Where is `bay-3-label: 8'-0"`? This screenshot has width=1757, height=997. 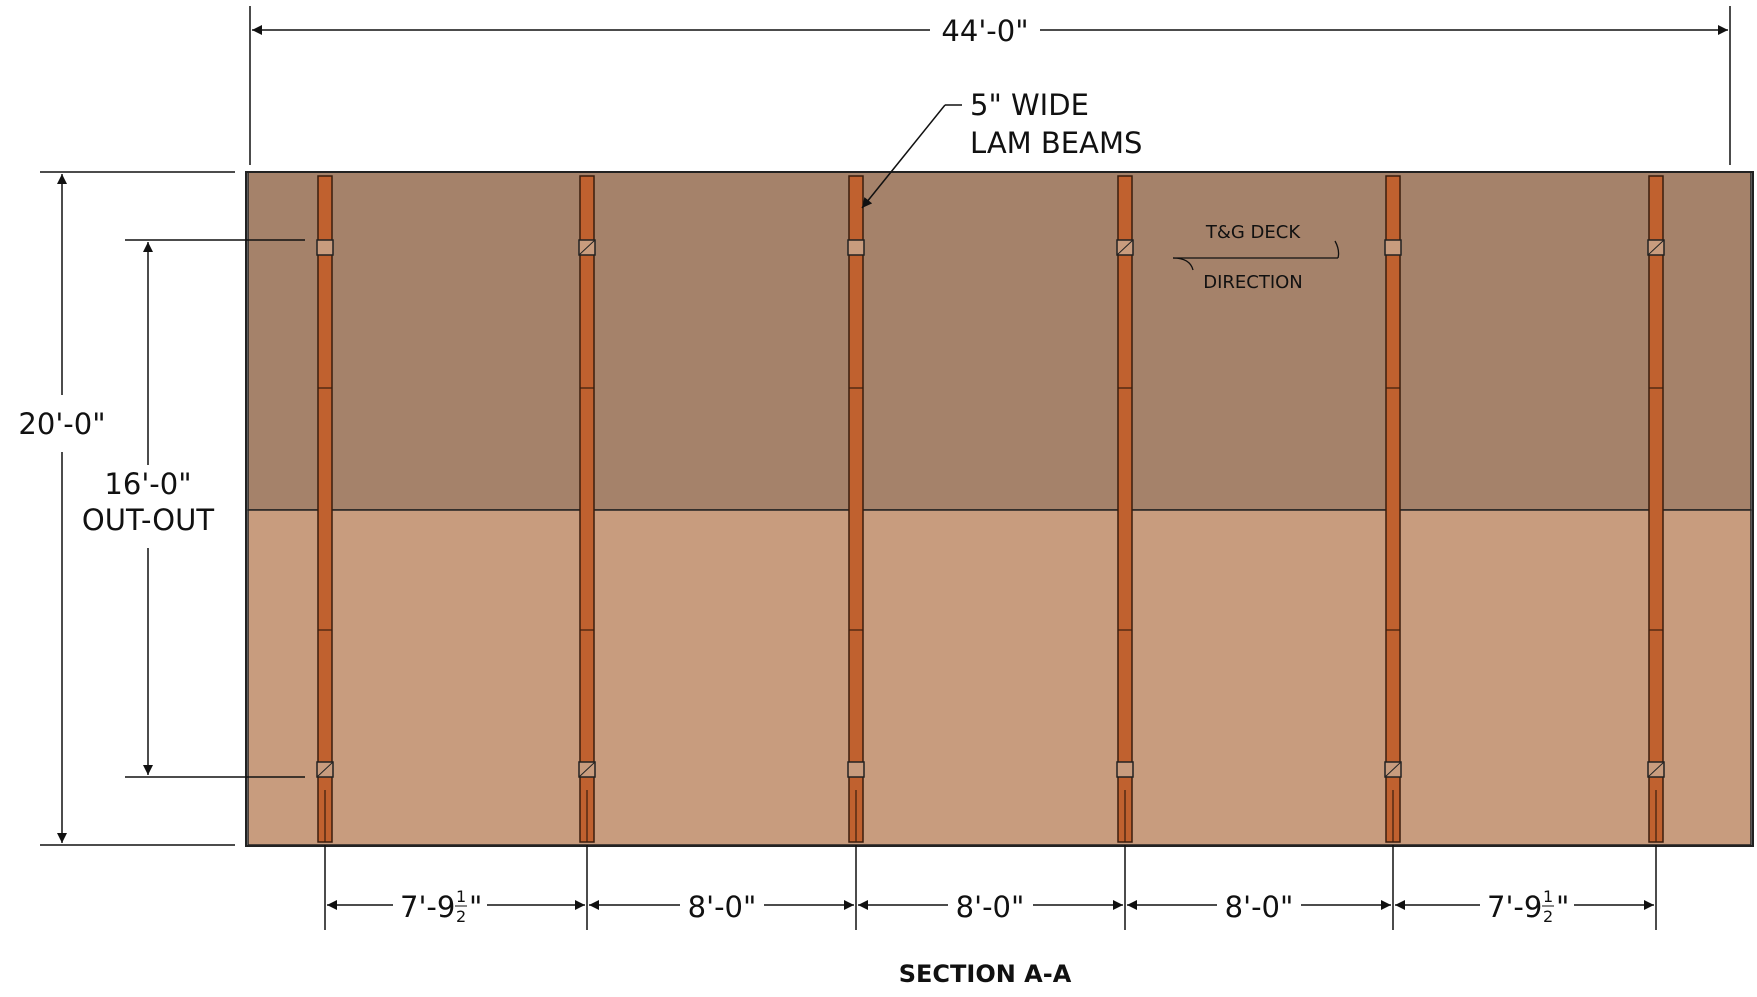 bay-3-label: 8'-0" is located at coordinates (990, 907).